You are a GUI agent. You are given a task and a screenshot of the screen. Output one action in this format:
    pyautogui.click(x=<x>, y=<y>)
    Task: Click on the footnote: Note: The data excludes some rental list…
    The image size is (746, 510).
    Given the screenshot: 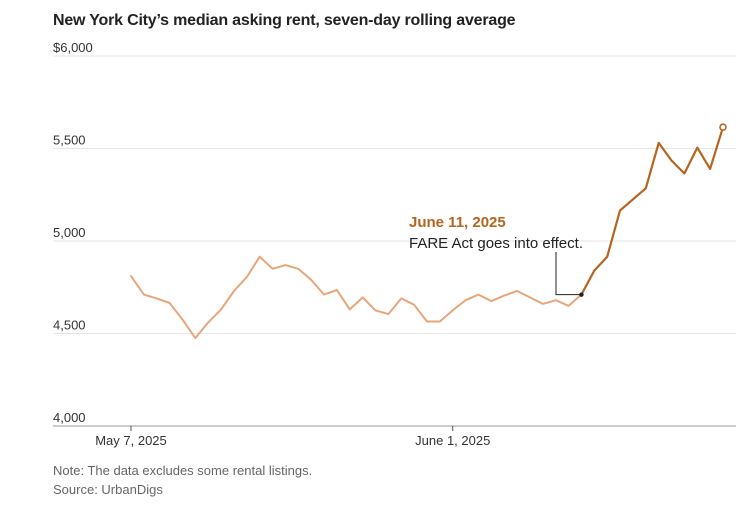 What is the action you would take?
    pyautogui.click(x=183, y=470)
    